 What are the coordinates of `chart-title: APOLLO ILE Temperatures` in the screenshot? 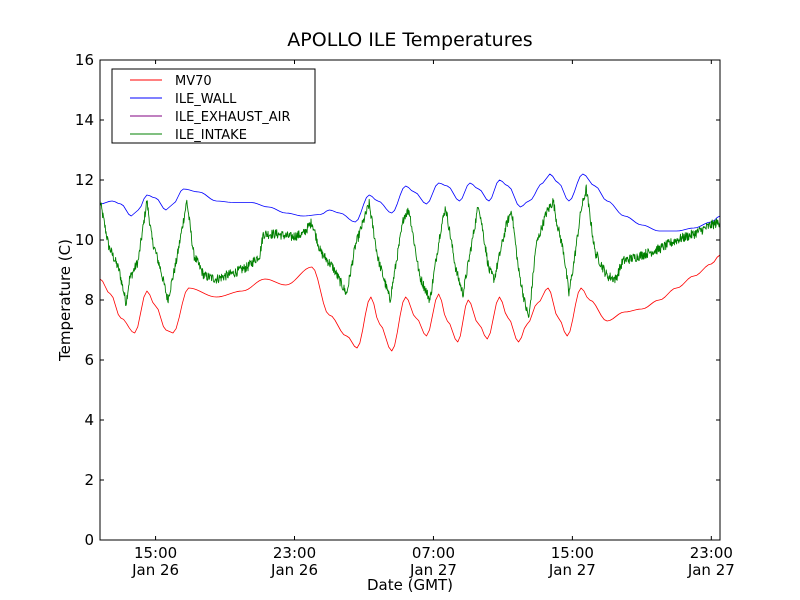 It's located at (409, 40).